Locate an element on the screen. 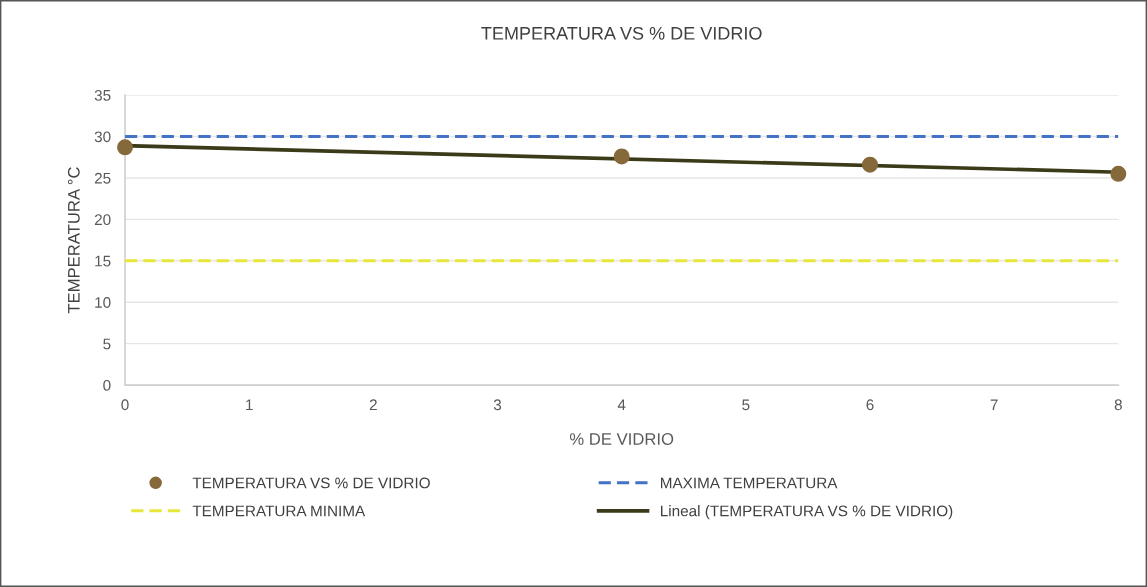 This screenshot has width=1147, height=587. y-tick-label: 20 is located at coordinates (102, 220).